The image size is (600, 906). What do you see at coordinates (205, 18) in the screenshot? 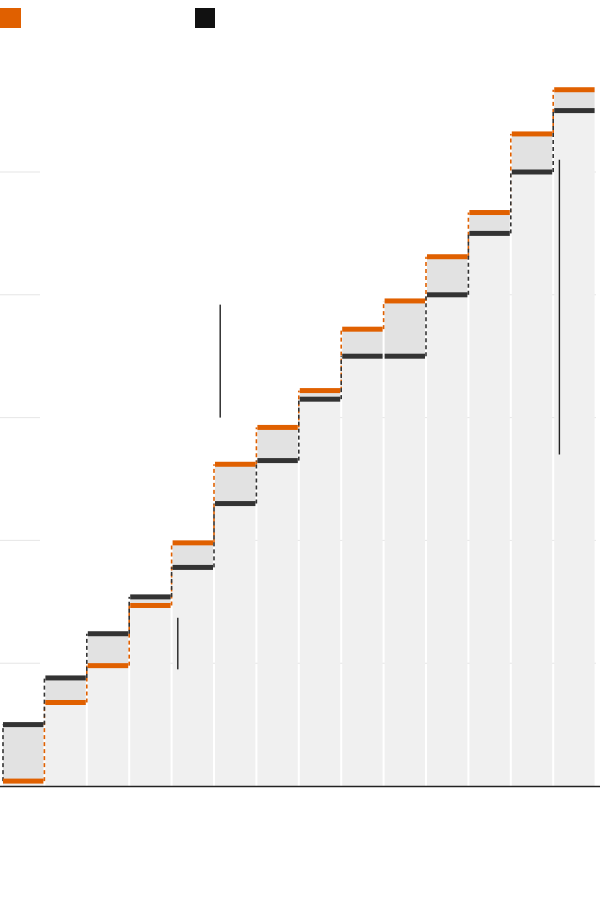
I see `legend-swatch-series-b` at bounding box center [205, 18].